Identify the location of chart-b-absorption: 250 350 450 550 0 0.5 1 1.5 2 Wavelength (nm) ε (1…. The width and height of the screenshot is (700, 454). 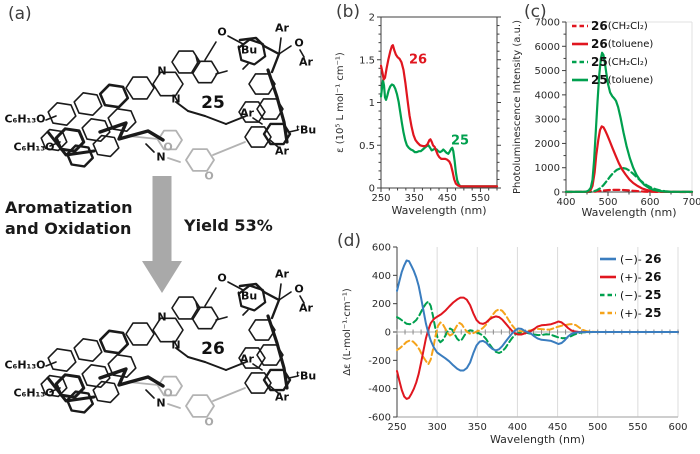
(421, 112).